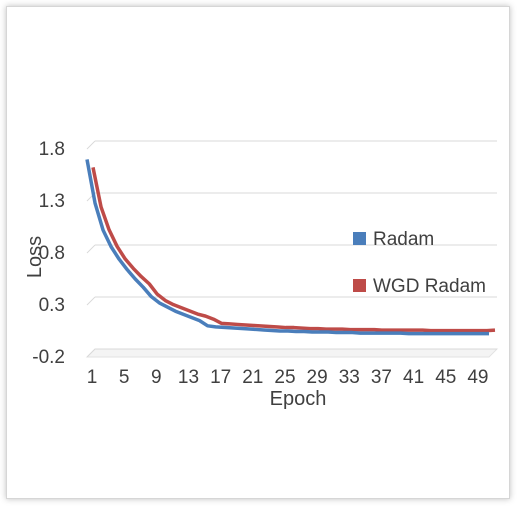 The image size is (518, 507). What do you see at coordinates (48, 357) in the screenshot?
I see `y-tick-label: -0.2` at bounding box center [48, 357].